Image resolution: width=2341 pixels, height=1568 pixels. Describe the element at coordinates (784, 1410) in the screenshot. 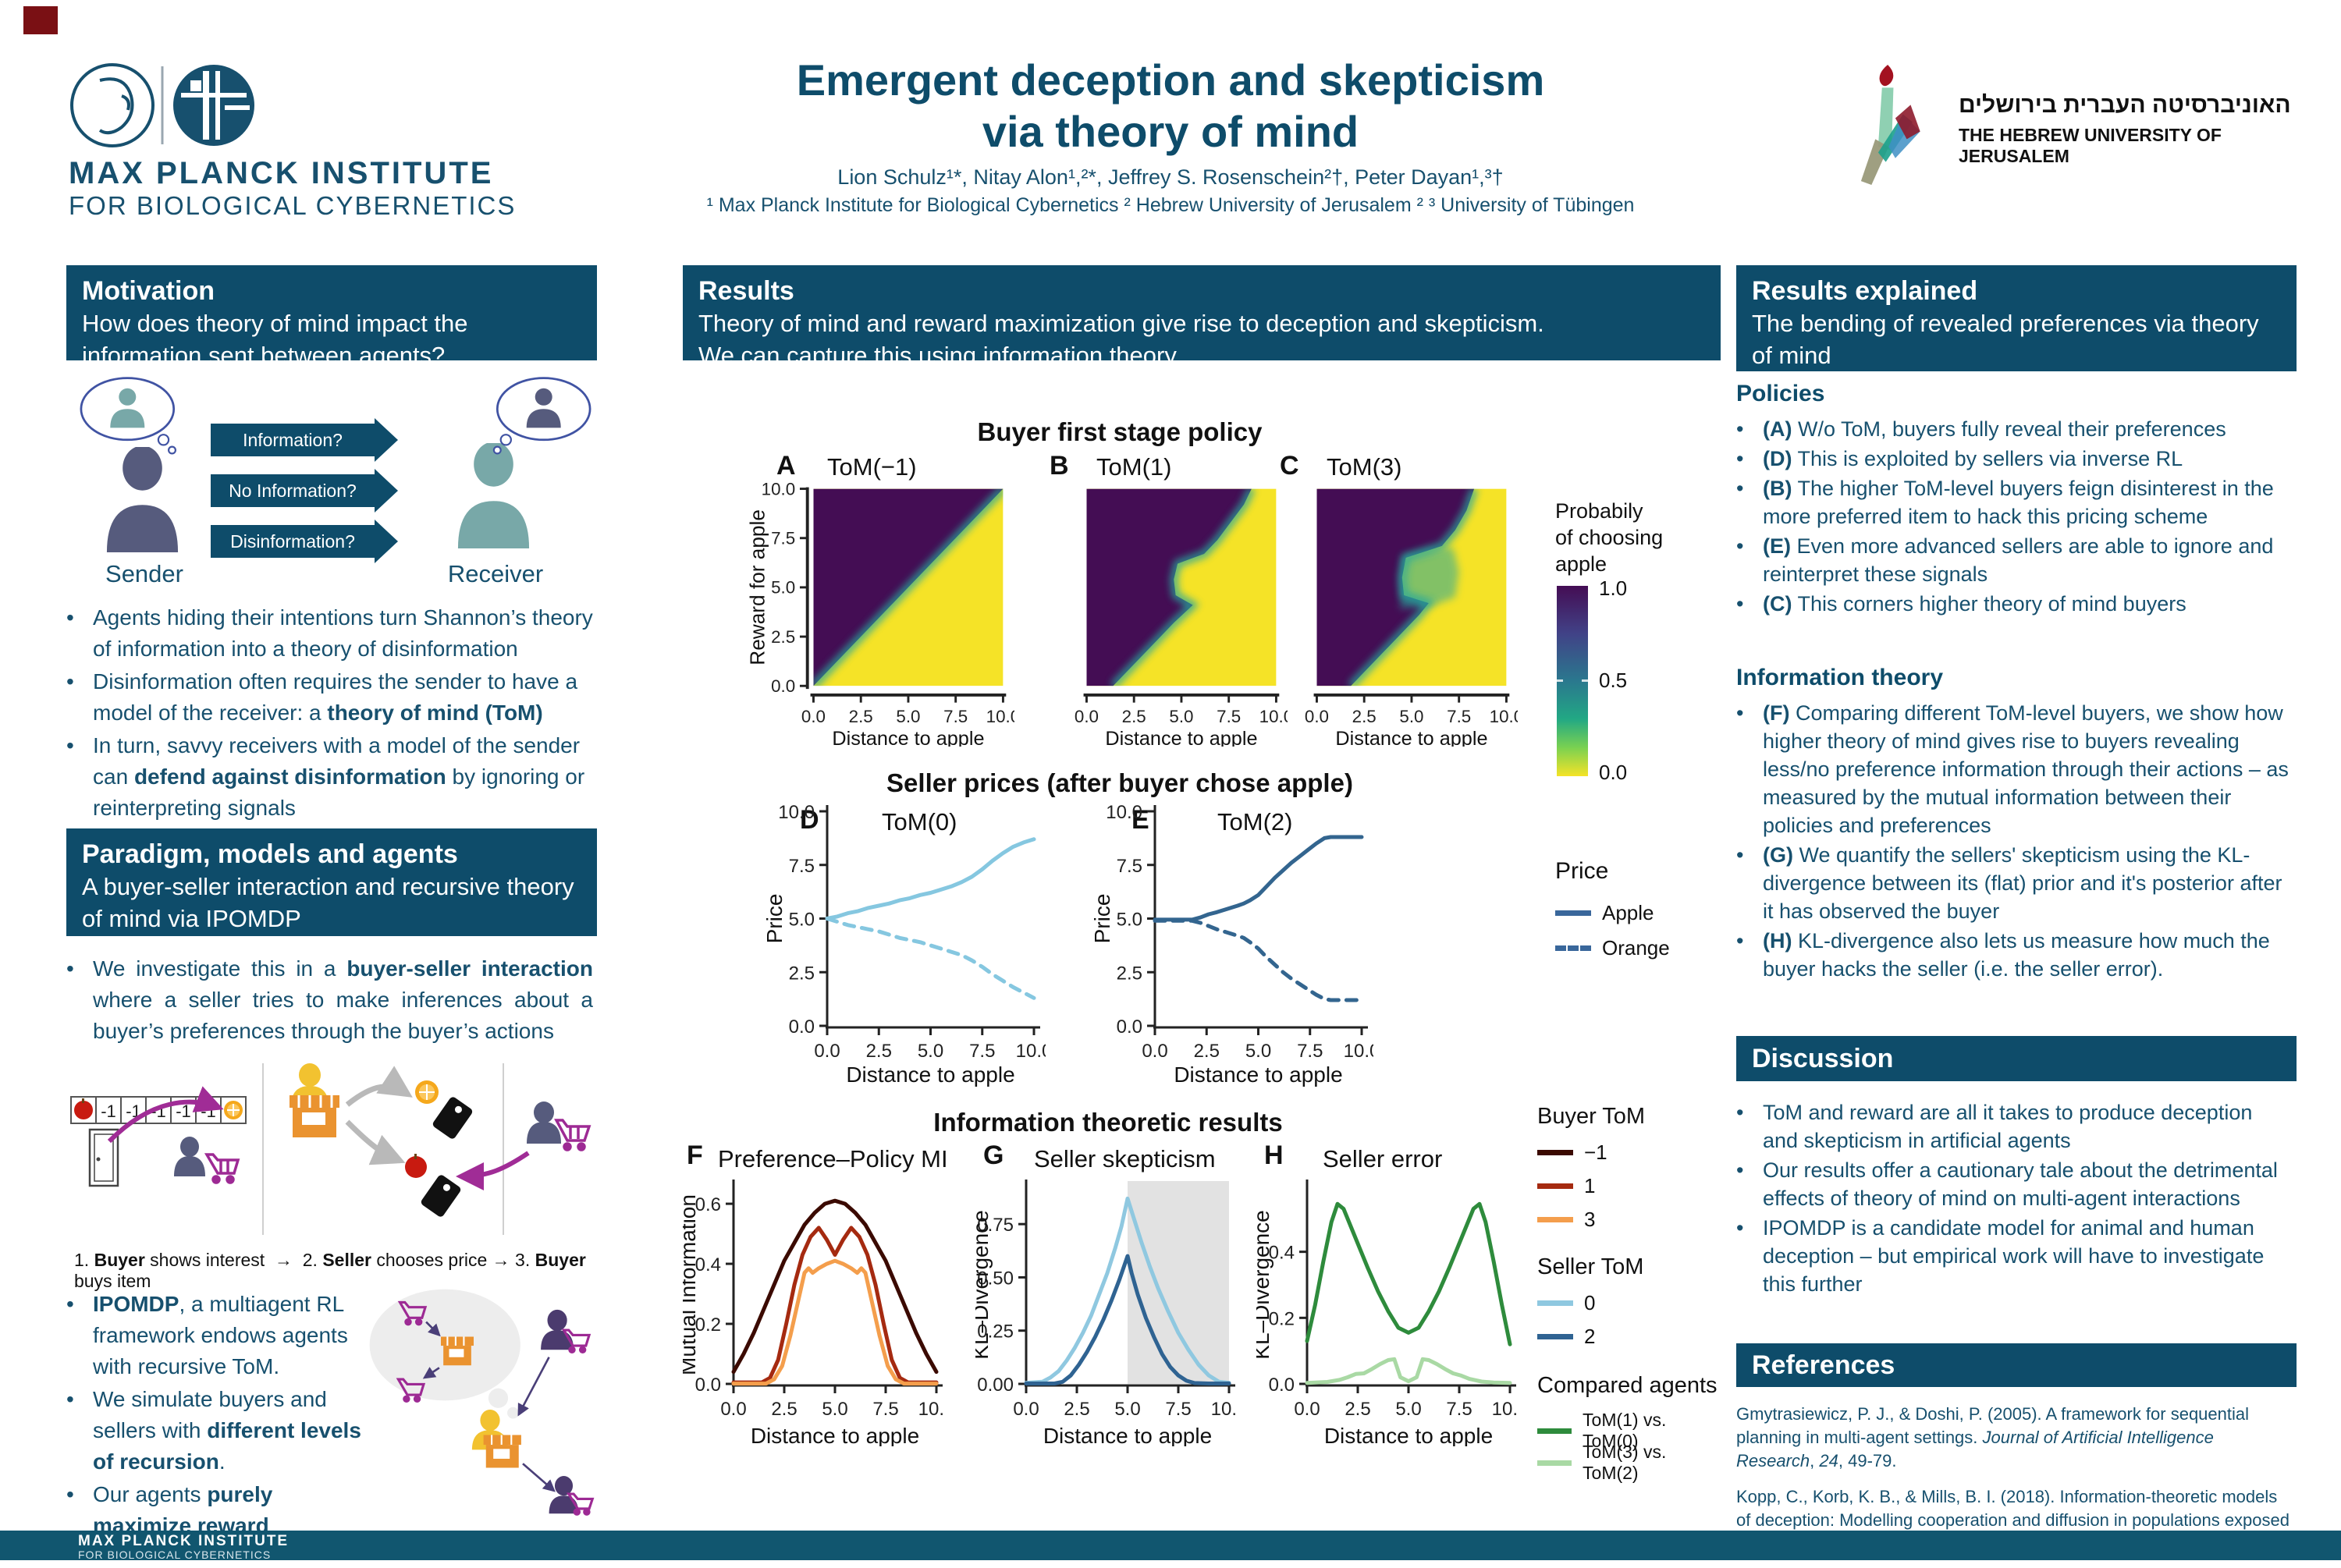

I see `svg-text: 2.5` at that location.